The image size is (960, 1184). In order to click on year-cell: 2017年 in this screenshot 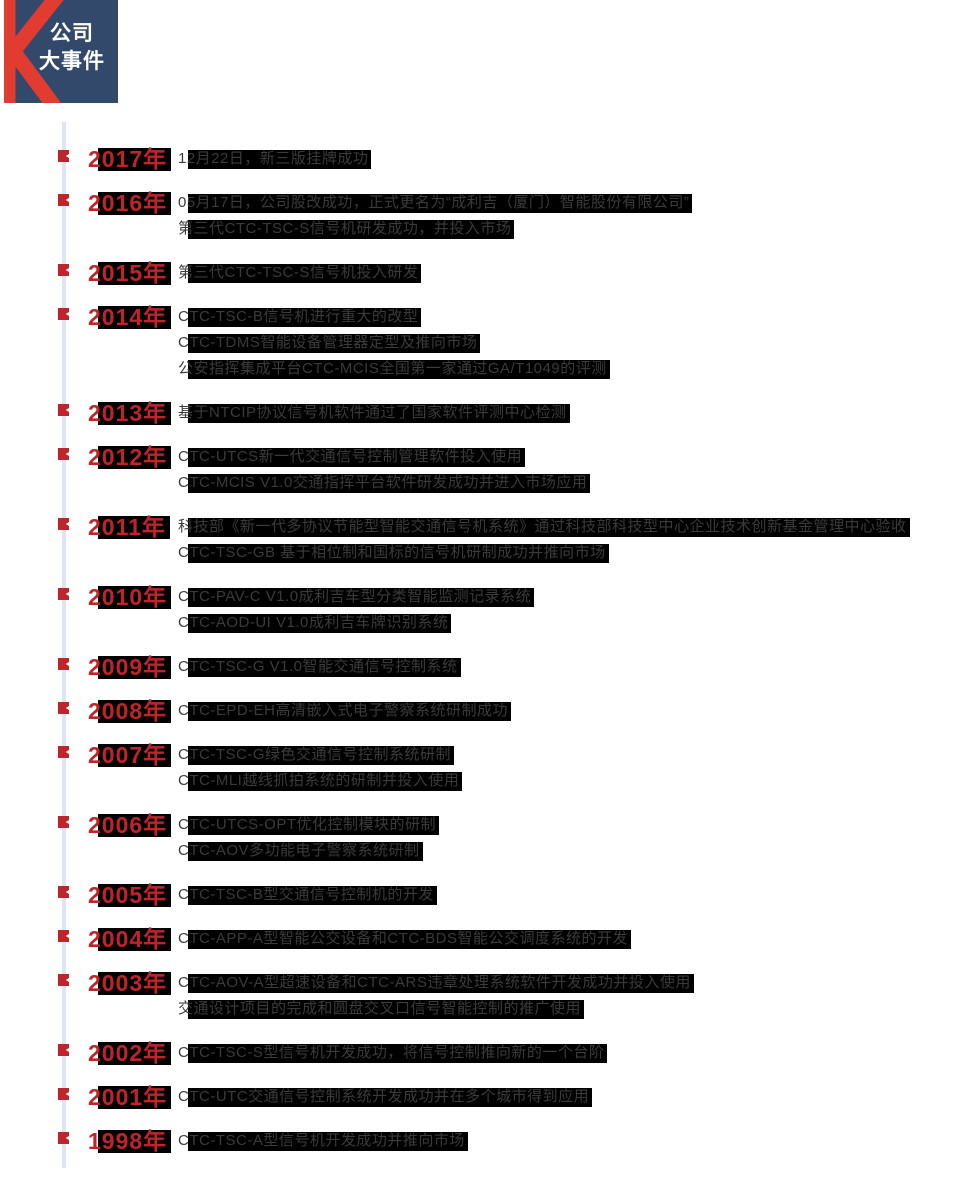, I will do `click(133, 159)`.